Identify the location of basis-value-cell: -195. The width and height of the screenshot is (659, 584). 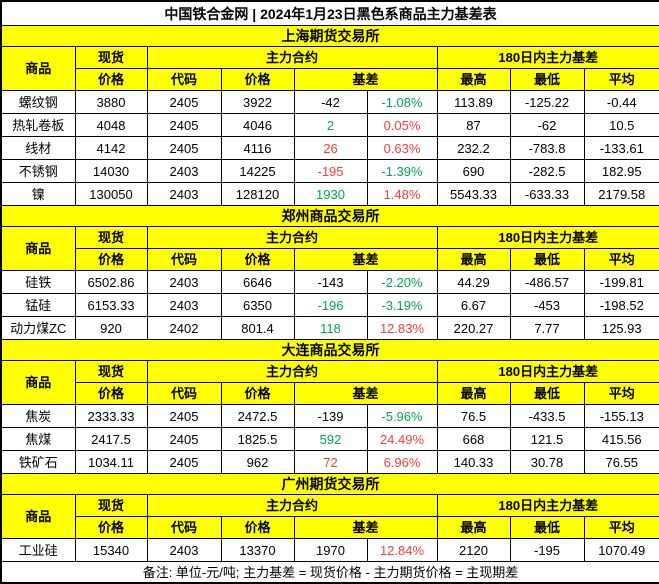
(330, 171).